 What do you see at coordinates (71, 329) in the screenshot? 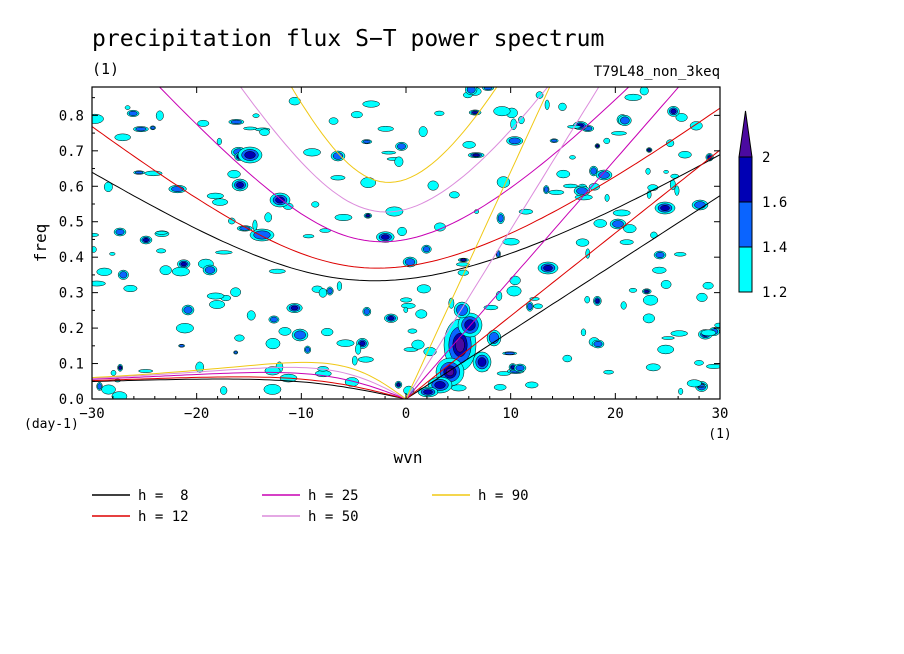
I see `y-tick-label: 0.2` at bounding box center [71, 329].